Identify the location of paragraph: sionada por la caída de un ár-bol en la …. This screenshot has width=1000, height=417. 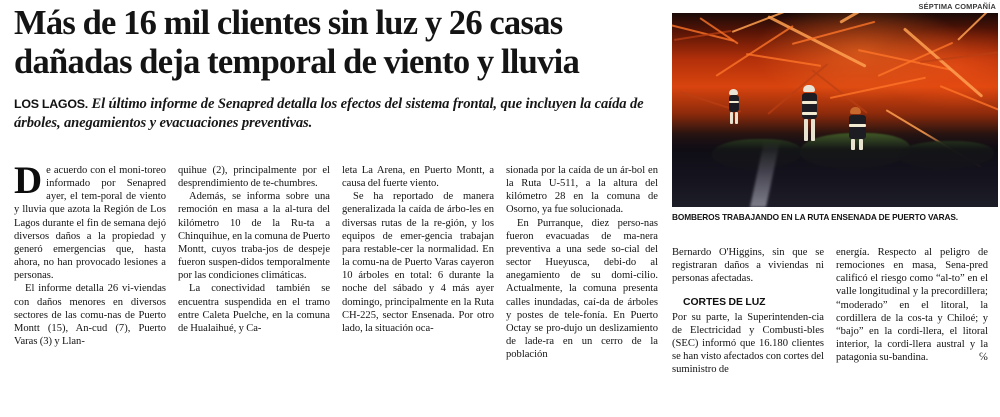
(582, 190).